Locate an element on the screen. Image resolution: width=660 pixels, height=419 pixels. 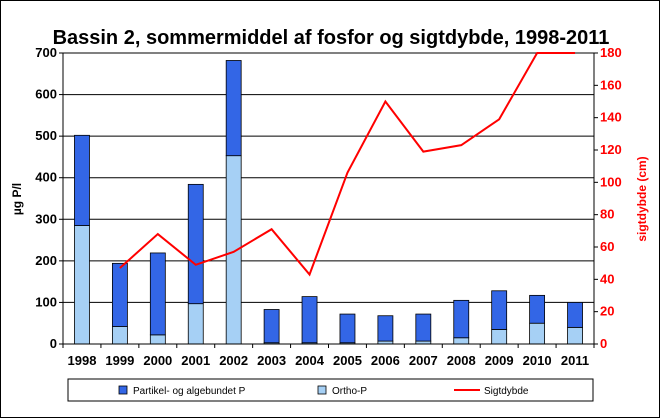
bar-partikel-og-algebundet-p-2001 is located at coordinates (195, 244).